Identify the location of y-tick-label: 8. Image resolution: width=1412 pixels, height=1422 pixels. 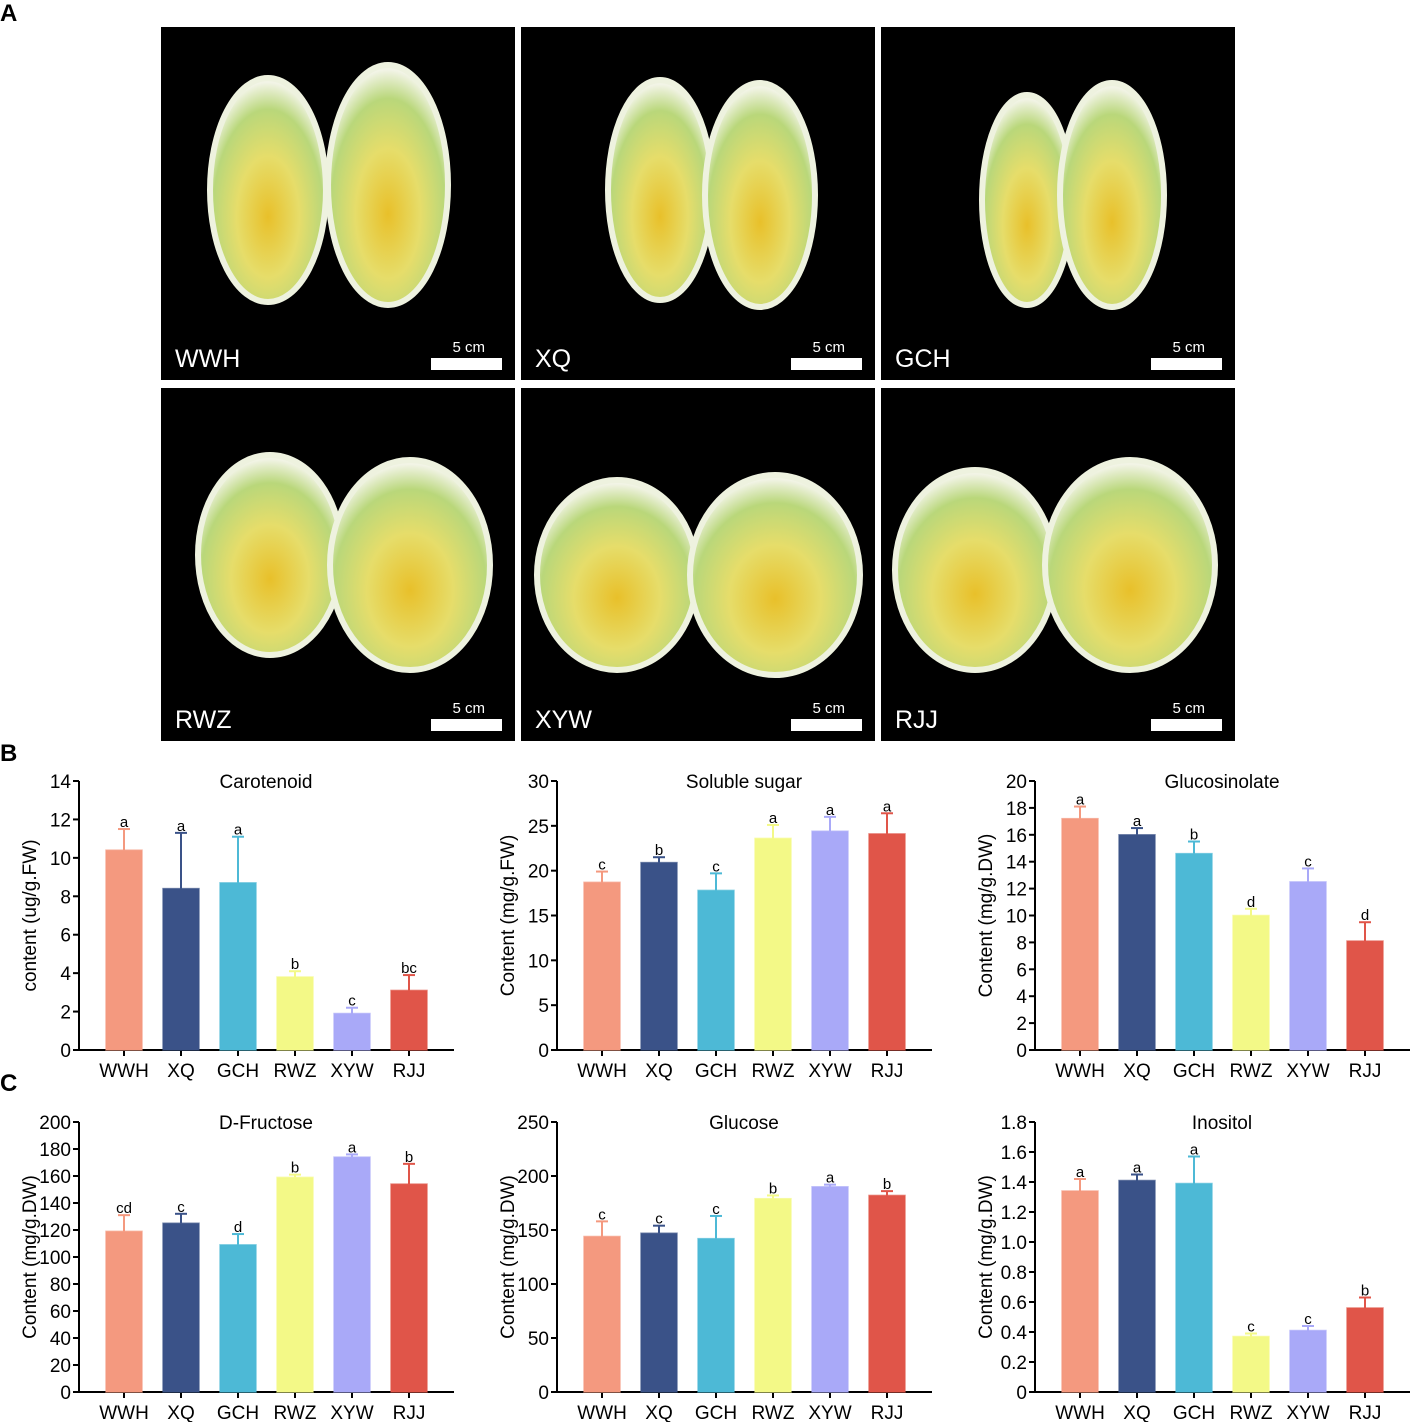
(65, 897).